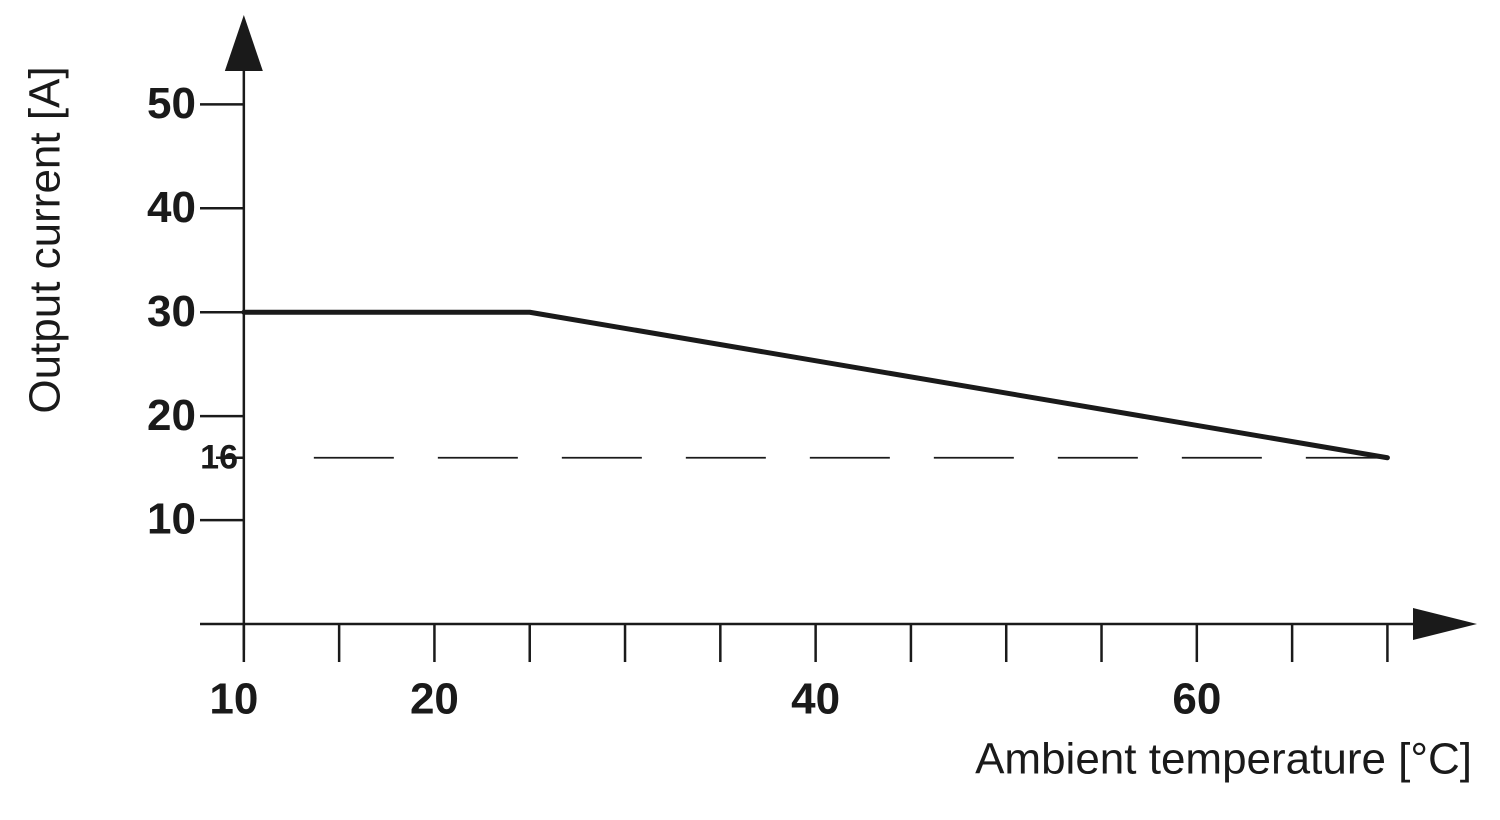 This screenshot has height=820, width=1500. What do you see at coordinates (171, 103) in the screenshot?
I see `y-tick-label: 50` at bounding box center [171, 103].